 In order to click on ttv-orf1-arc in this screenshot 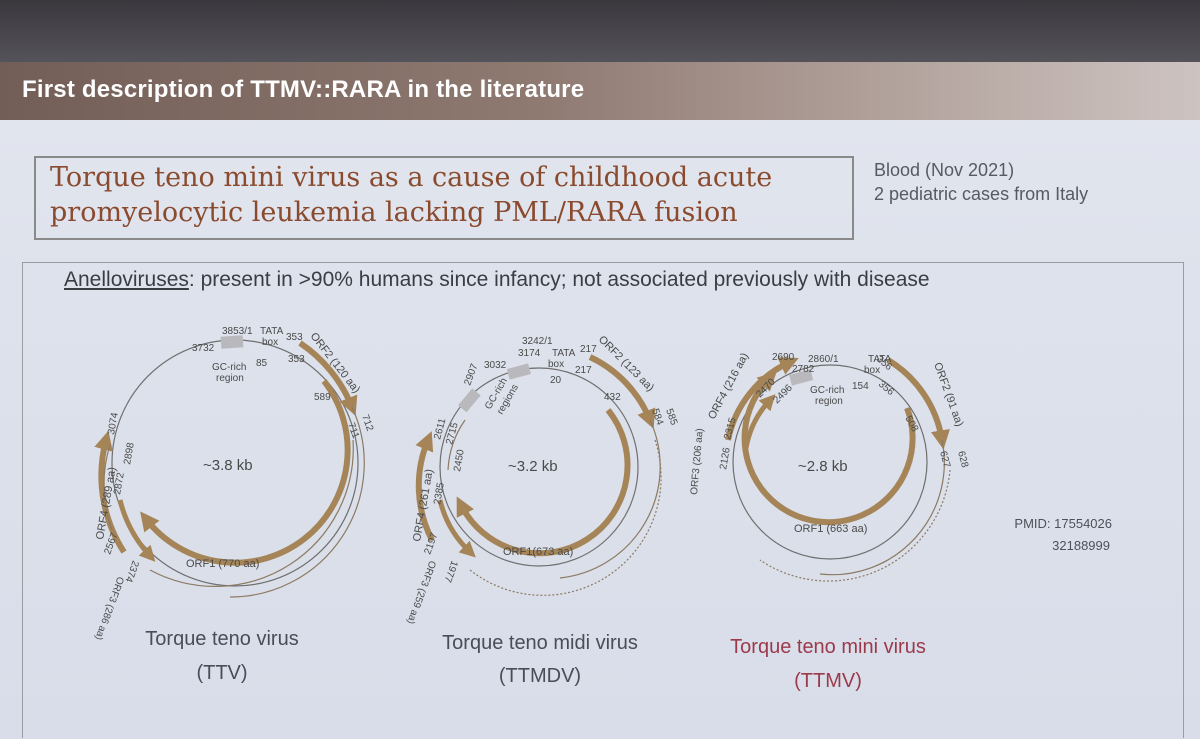, I will do `click(245, 472)`.